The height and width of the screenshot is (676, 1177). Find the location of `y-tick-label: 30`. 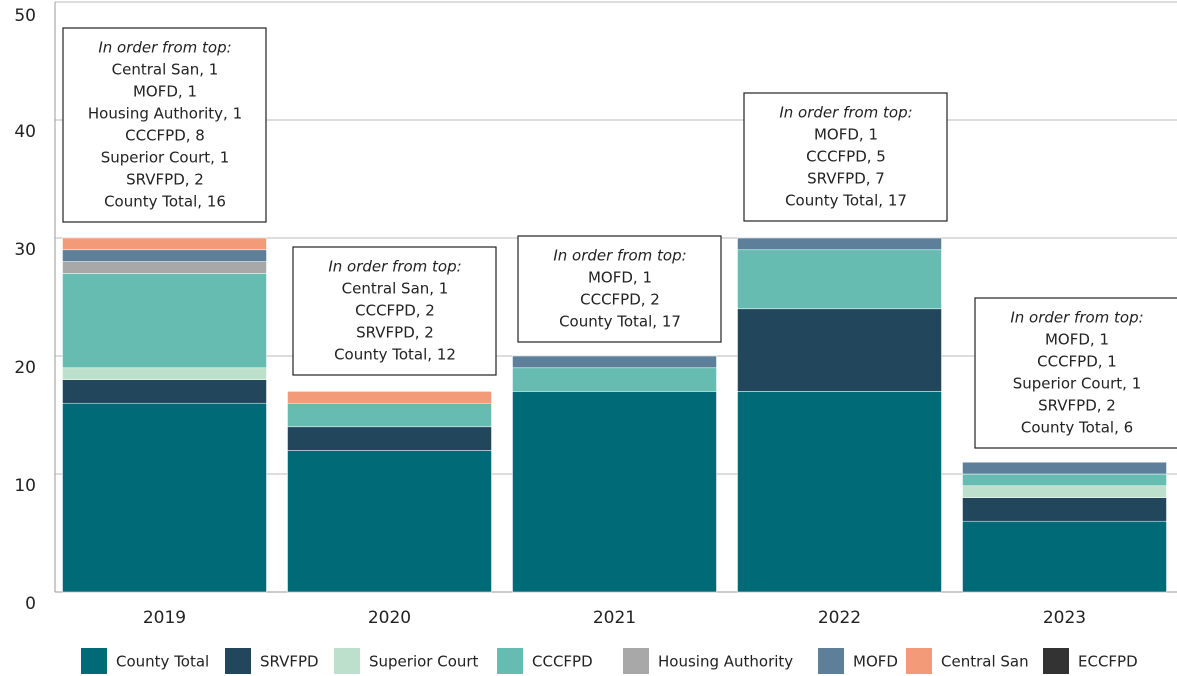

y-tick-label: 30 is located at coordinates (25, 250).